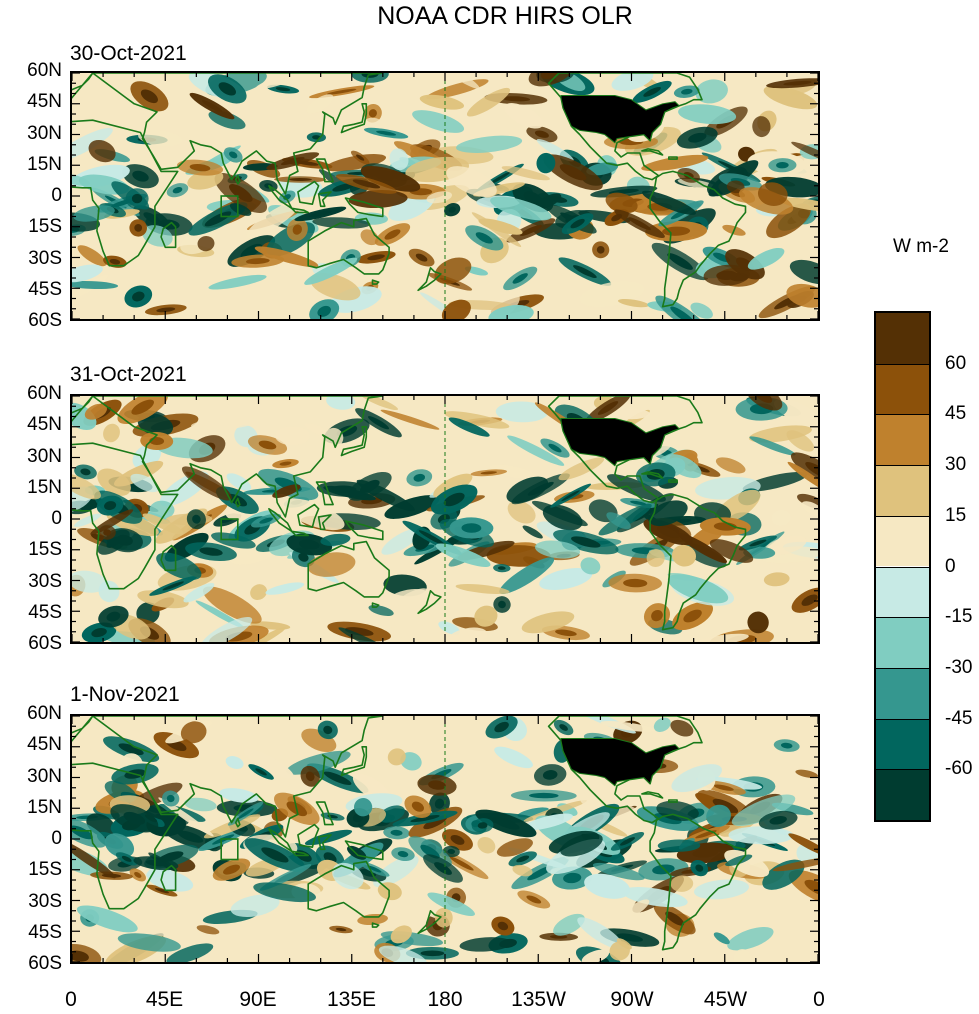  Describe the element at coordinates (258, 999) in the screenshot. I see `lon-tick-label: 90E` at that location.